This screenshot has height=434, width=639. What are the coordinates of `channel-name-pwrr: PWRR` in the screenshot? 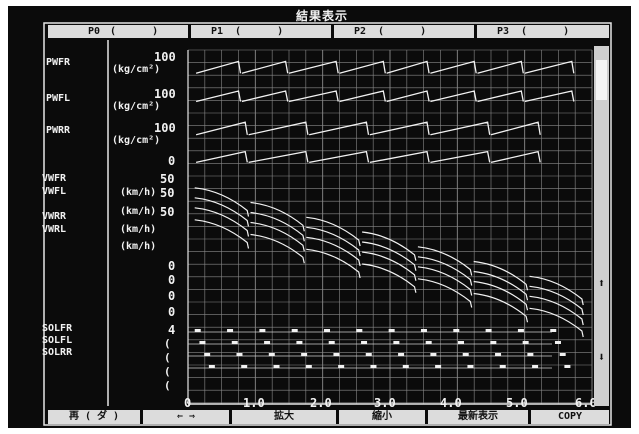 It's located at (58, 130).